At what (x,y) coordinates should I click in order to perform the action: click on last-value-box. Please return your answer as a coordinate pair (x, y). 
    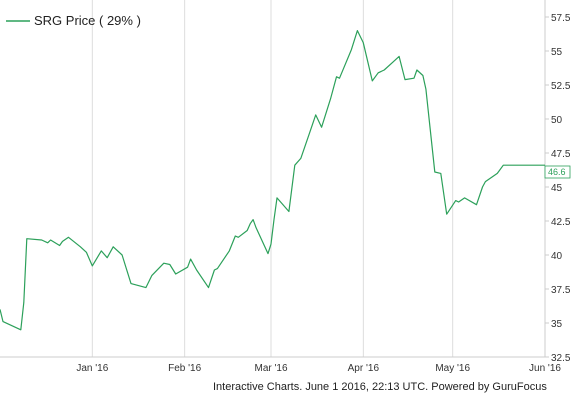
    Looking at the image, I should click on (557, 172).